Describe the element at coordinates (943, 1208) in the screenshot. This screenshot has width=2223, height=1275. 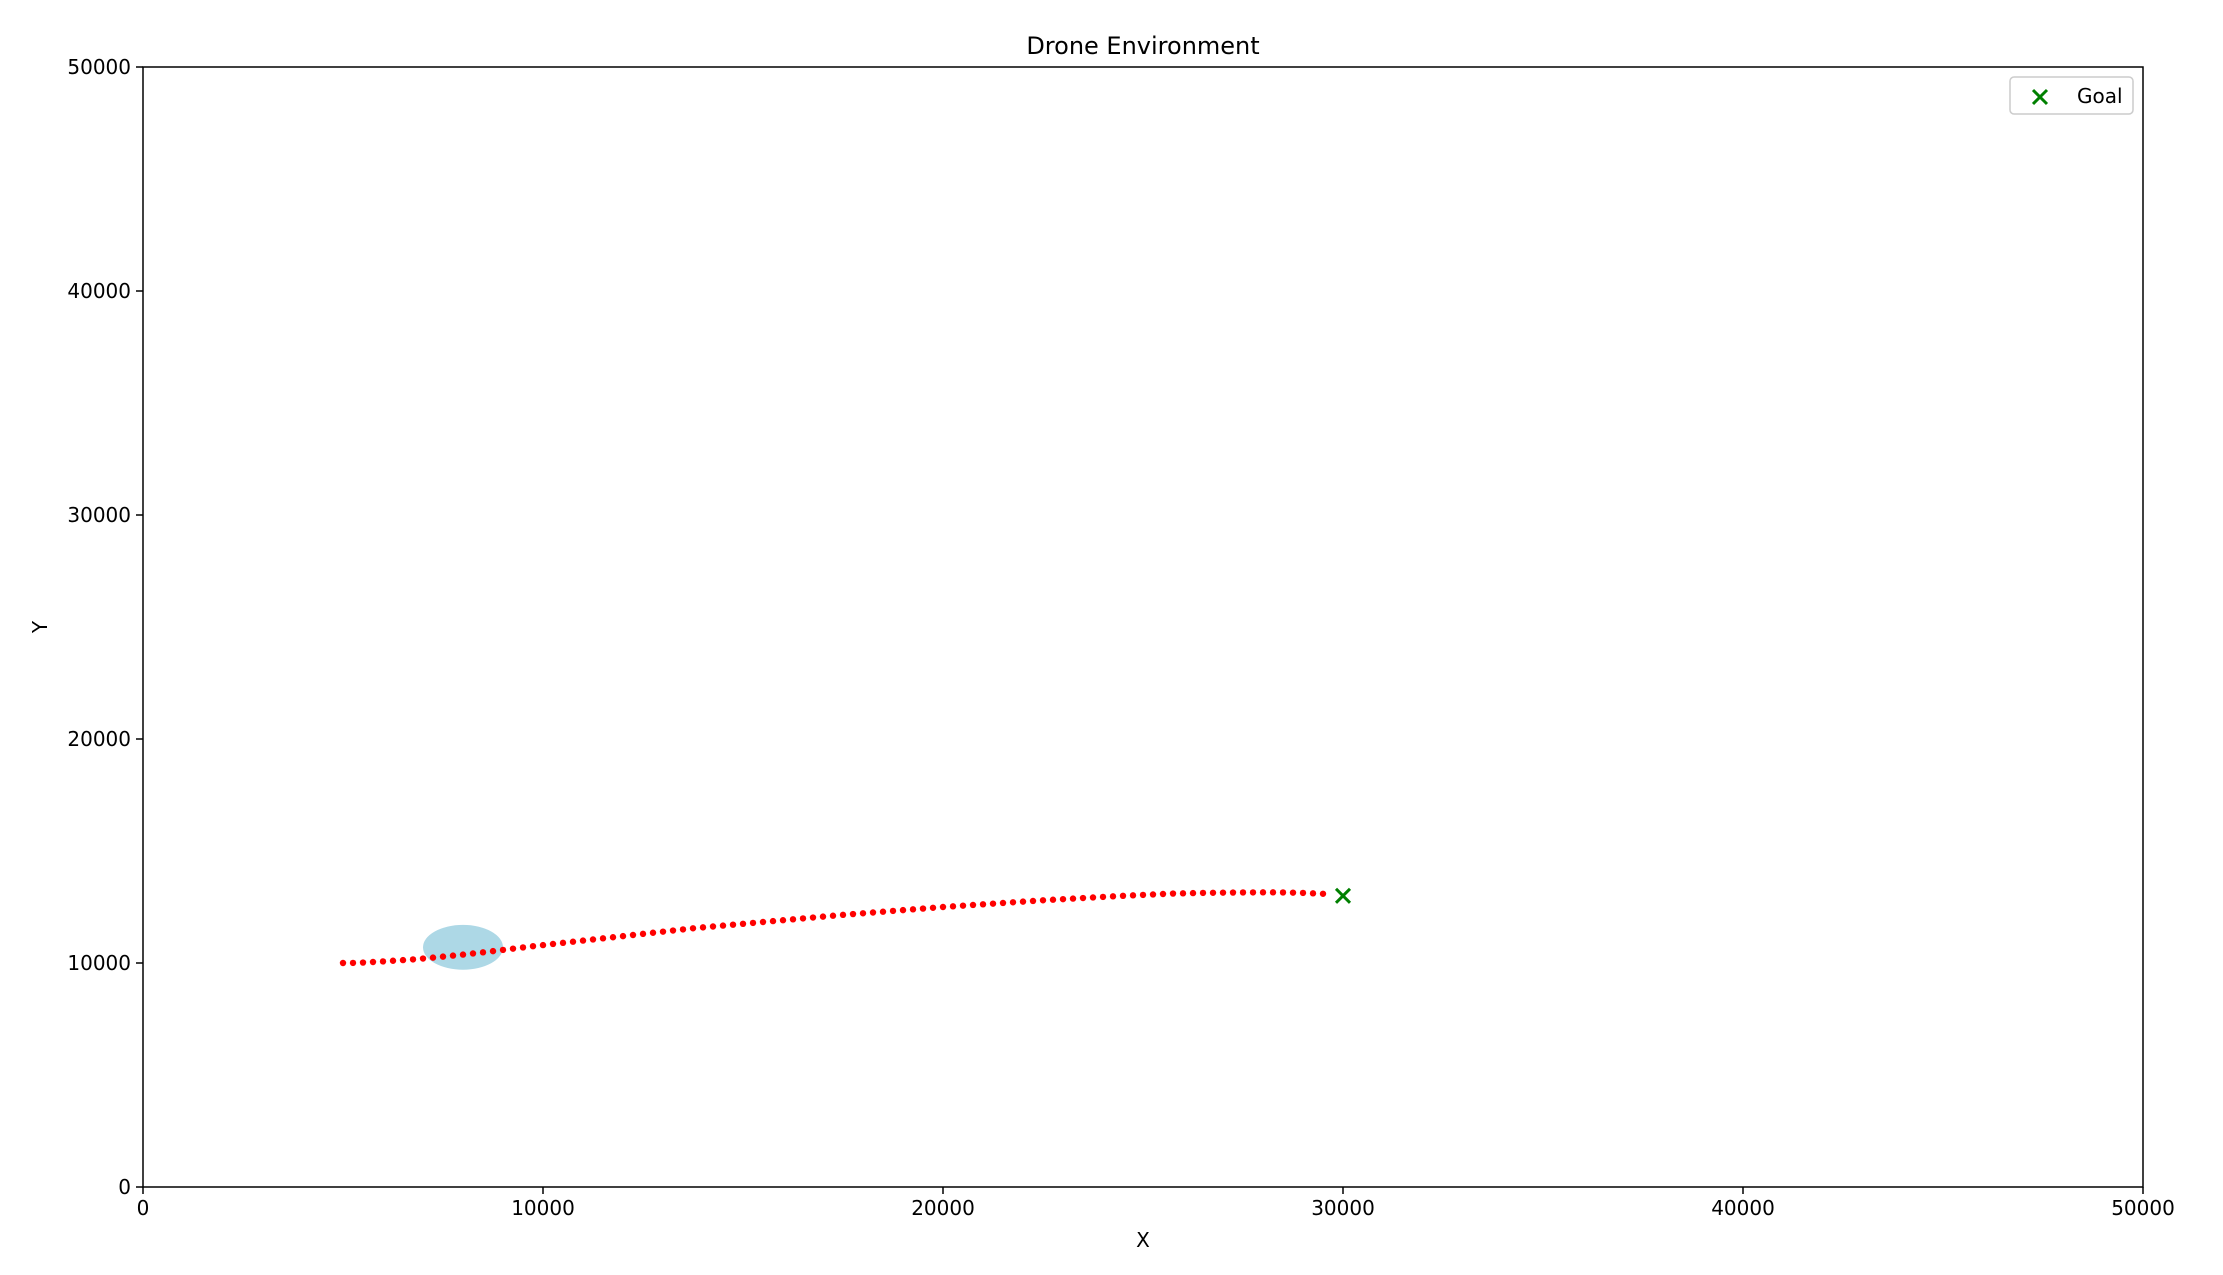
I see `x-tick-label: 20000` at that location.